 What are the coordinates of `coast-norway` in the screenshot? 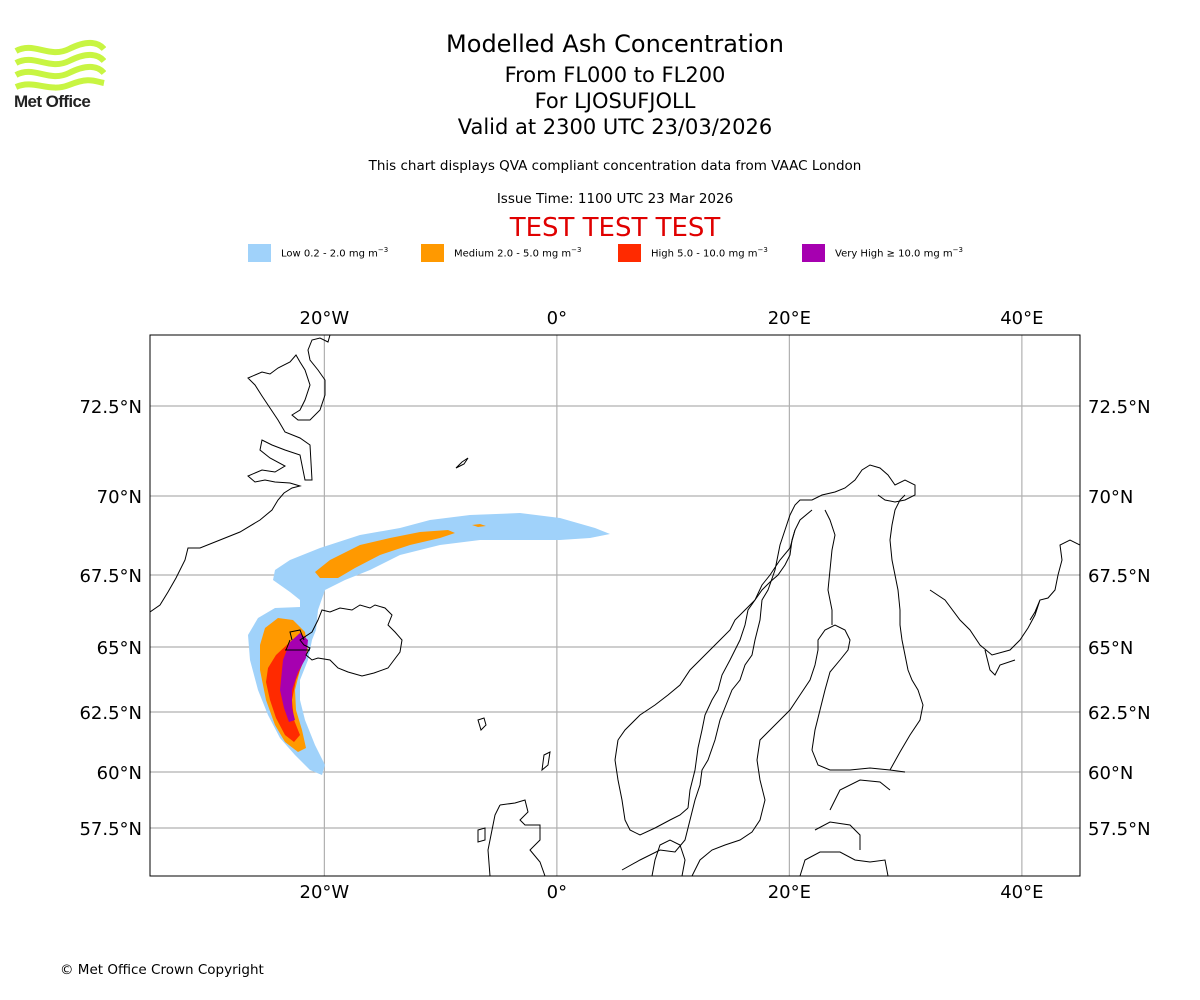 It's located at (766, 667).